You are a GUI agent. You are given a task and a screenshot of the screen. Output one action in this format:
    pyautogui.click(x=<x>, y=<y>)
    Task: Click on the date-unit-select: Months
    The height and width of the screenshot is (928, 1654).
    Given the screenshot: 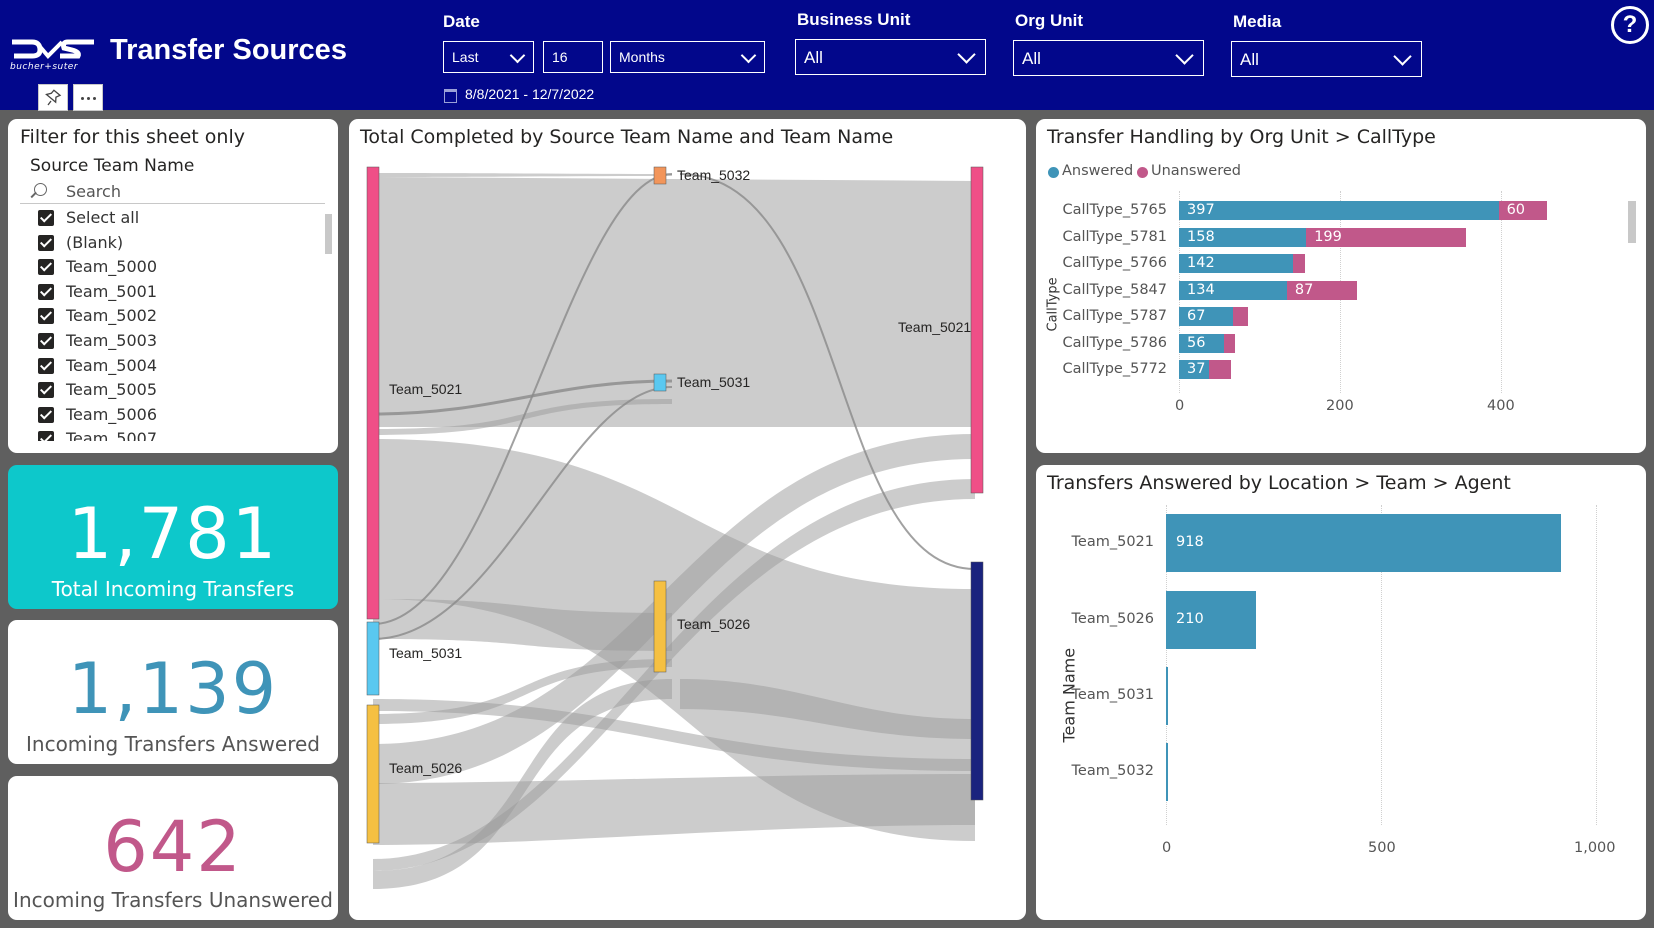 What is the action you would take?
    pyautogui.click(x=687, y=57)
    